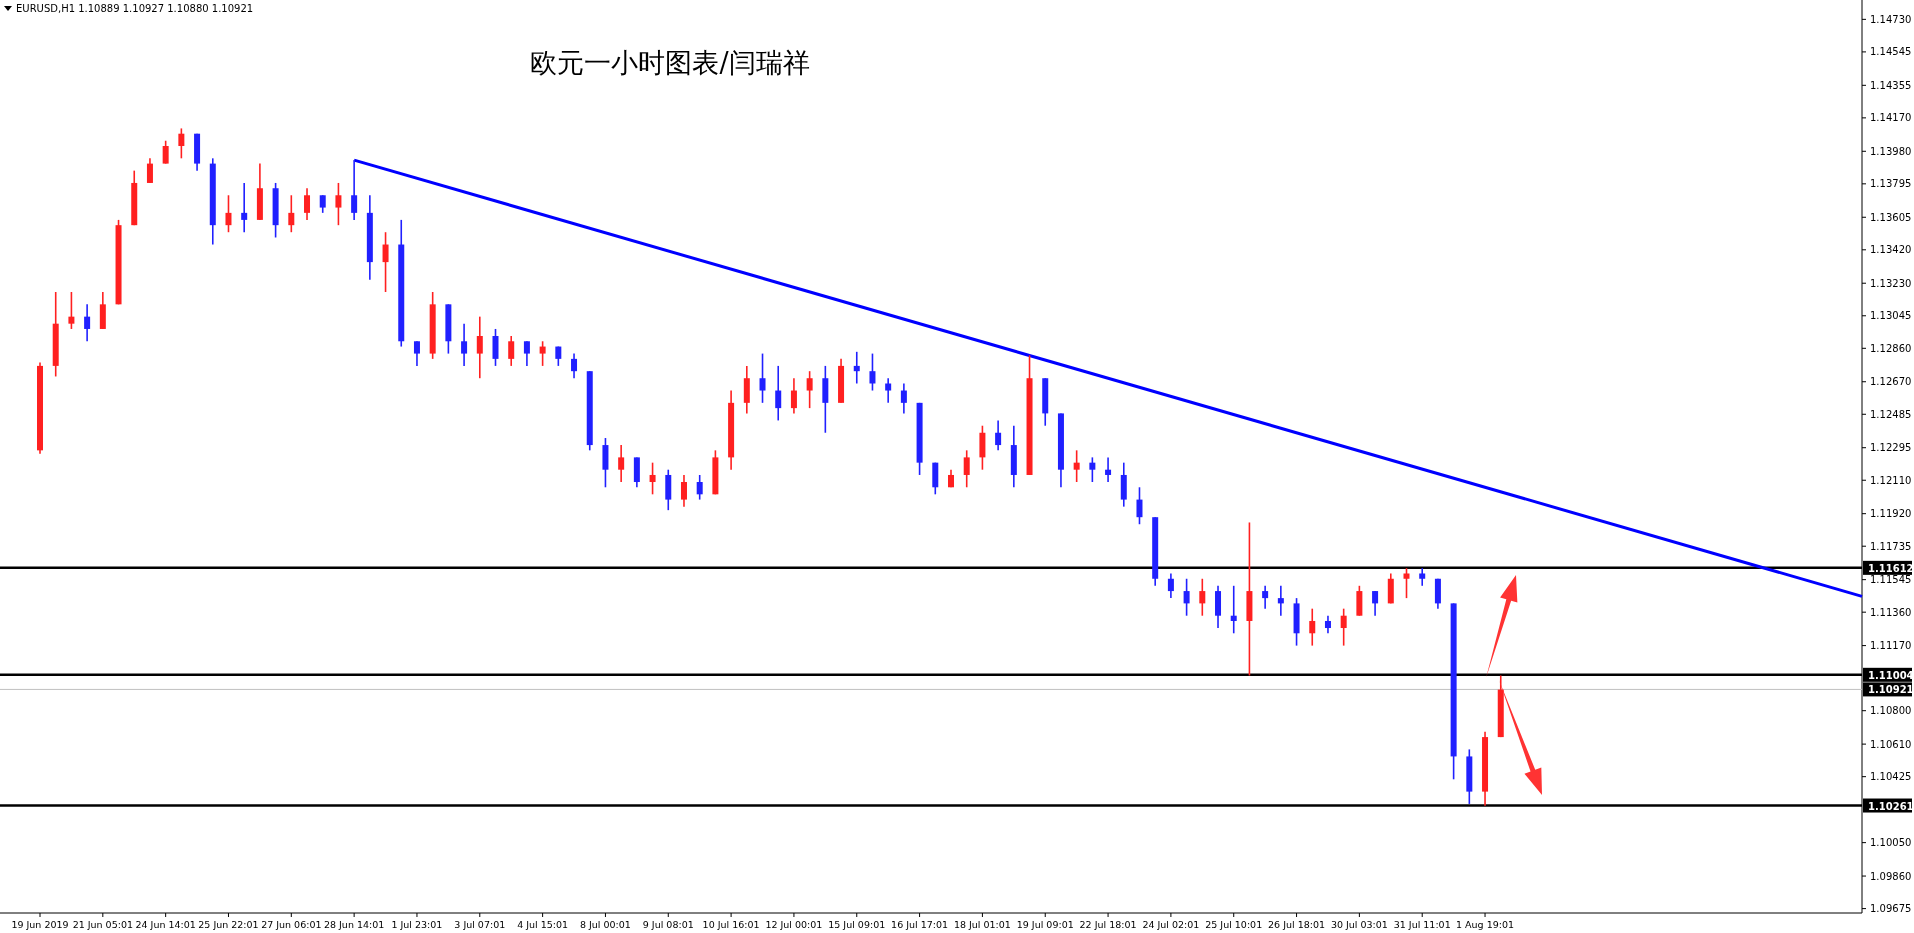  Describe the element at coordinates (670, 62) in the screenshot. I see `text: 欧元一小时图表/闫瑞祥` at that location.